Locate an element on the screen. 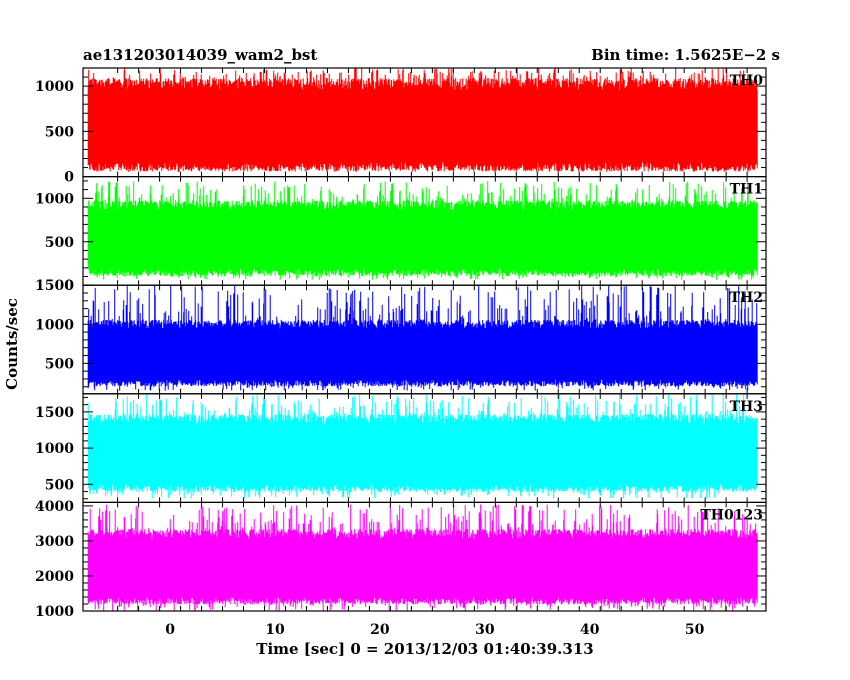 This screenshot has width=850, height=680. panel-label-th0123: TH0123 is located at coordinates (731, 515).